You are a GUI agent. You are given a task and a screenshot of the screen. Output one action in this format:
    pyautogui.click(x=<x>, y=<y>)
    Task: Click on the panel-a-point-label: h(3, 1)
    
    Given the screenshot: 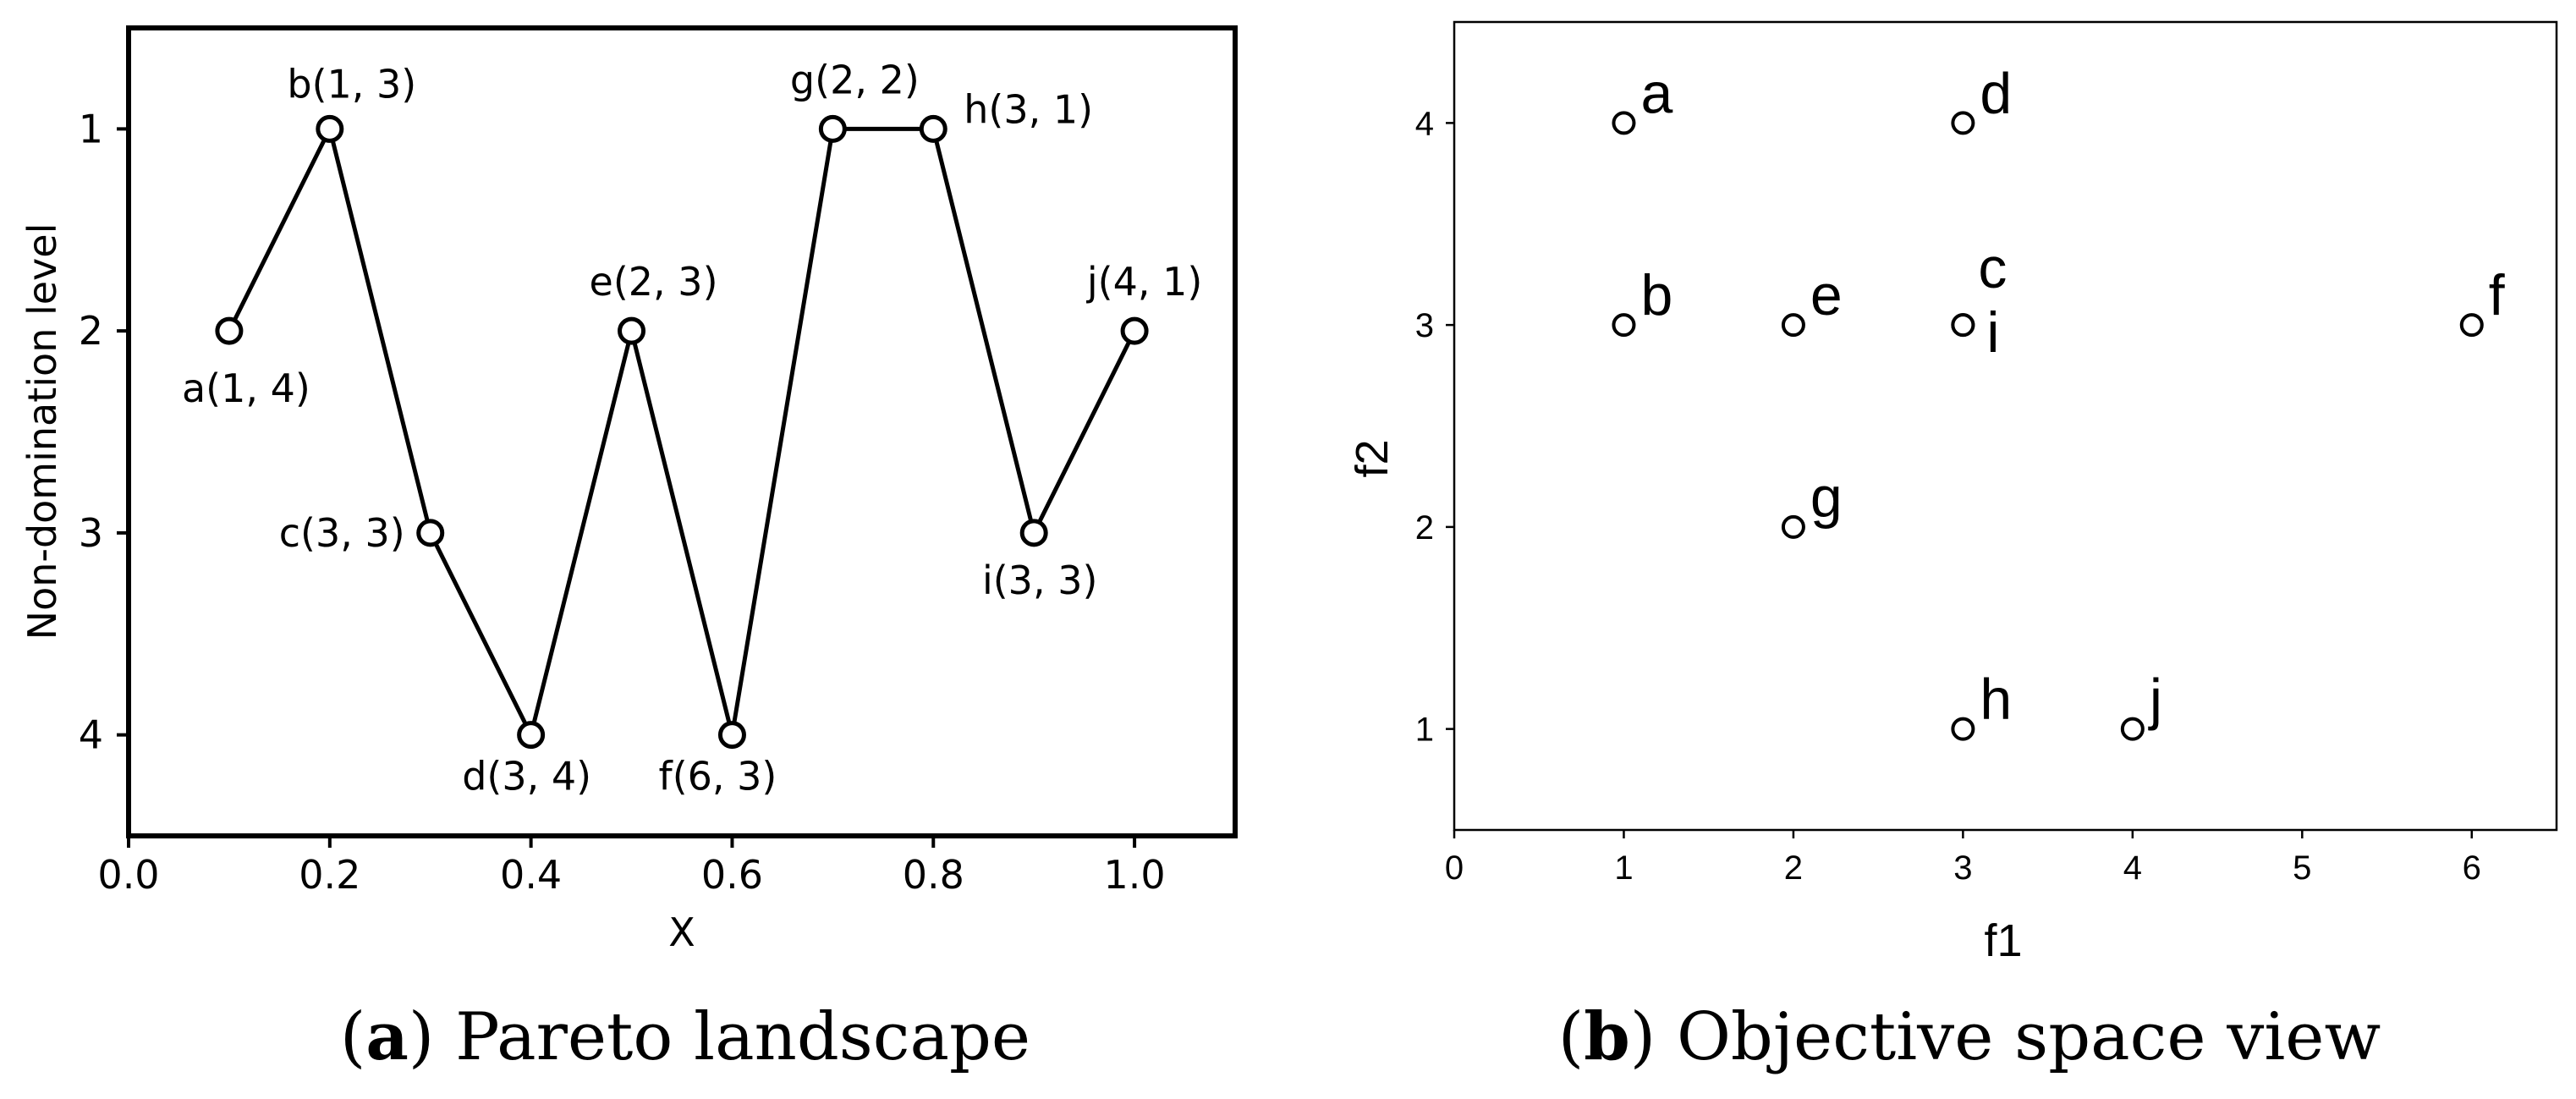 What is the action you would take?
    pyautogui.click(x=1028, y=109)
    